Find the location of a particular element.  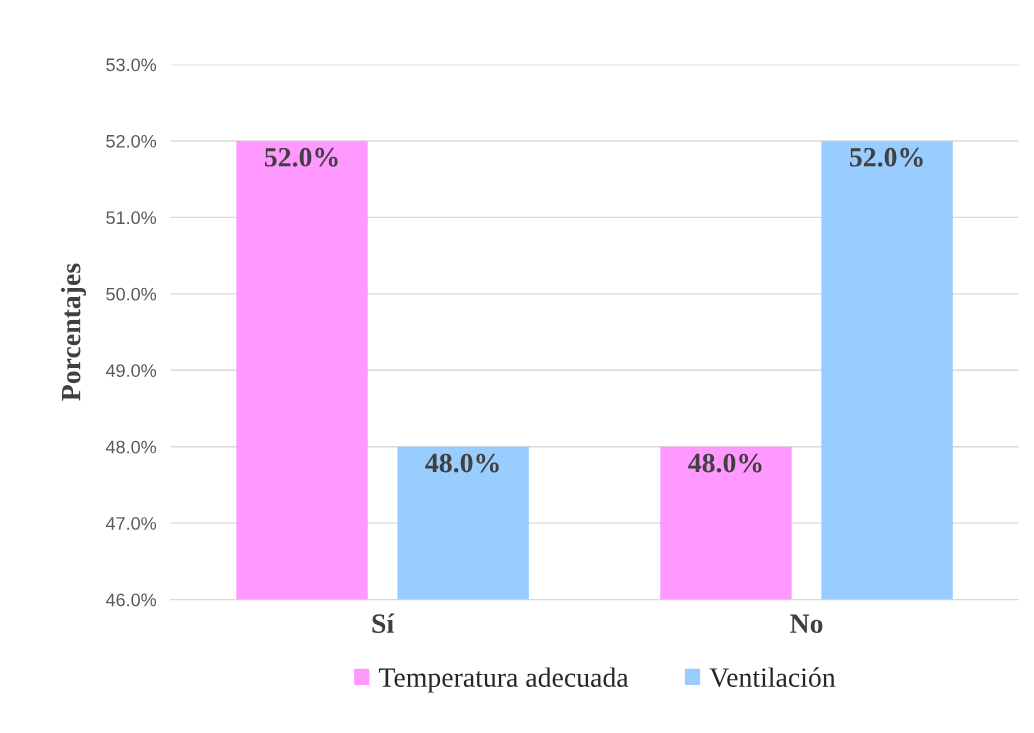

y-tick-label: 46.0% is located at coordinates (131, 600).